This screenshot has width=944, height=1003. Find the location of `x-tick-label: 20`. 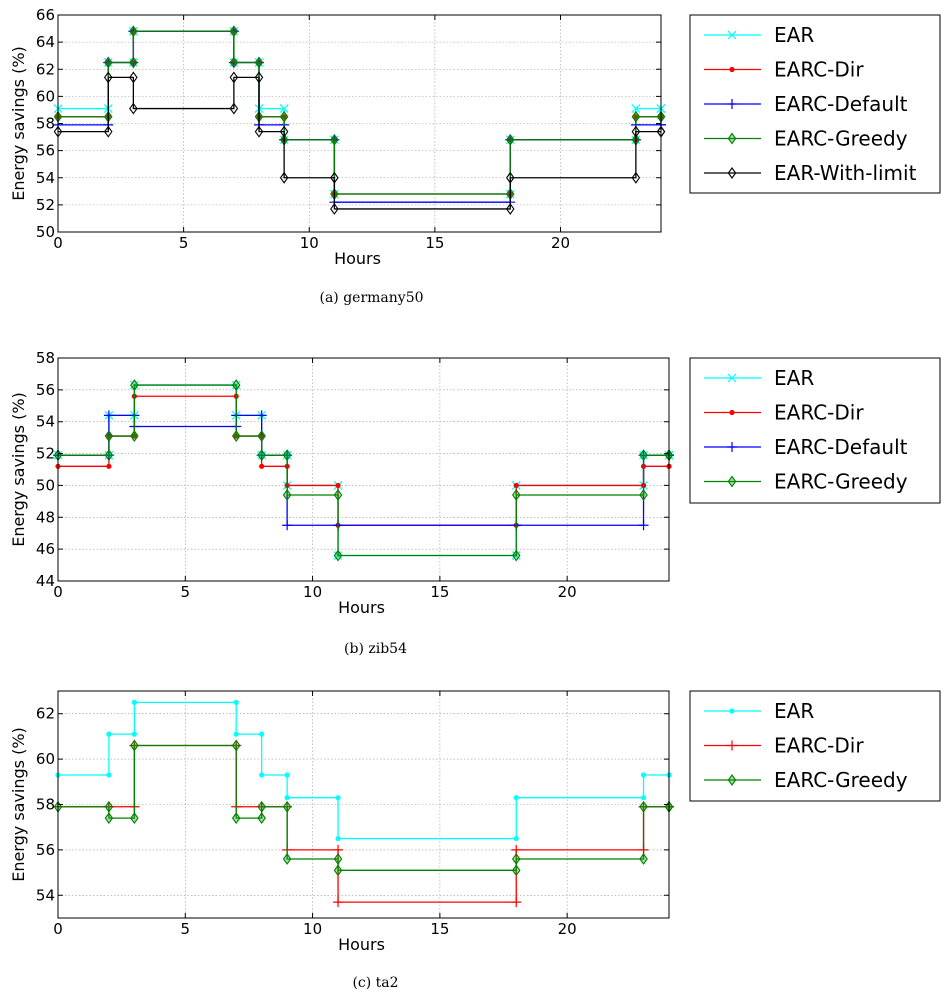

x-tick-label: 20 is located at coordinates (560, 243).